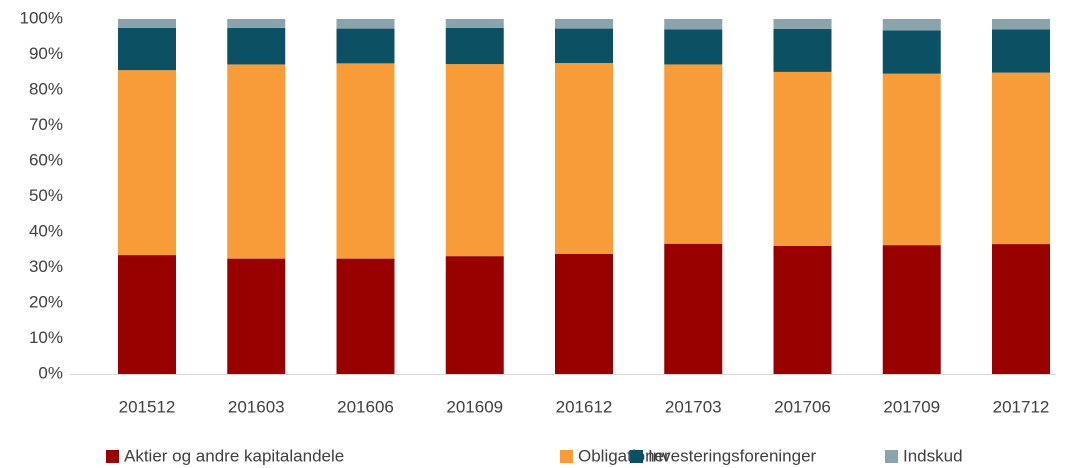 This screenshot has height=468, width=1068. I want to click on y-tick-label: 90%, so click(46, 53).